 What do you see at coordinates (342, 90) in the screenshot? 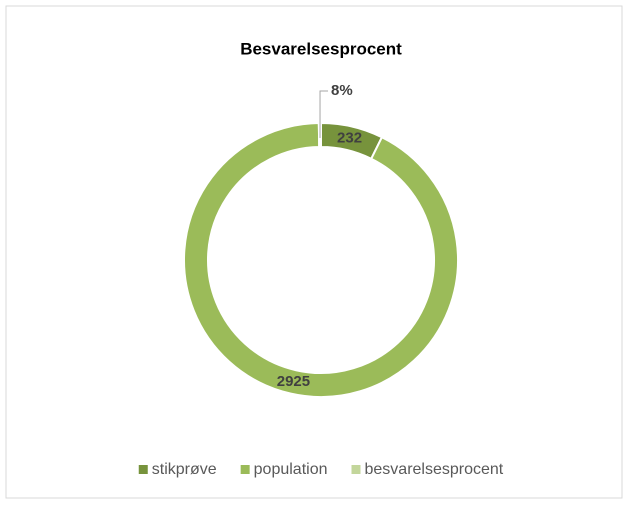
I see `data-label: 8%` at bounding box center [342, 90].